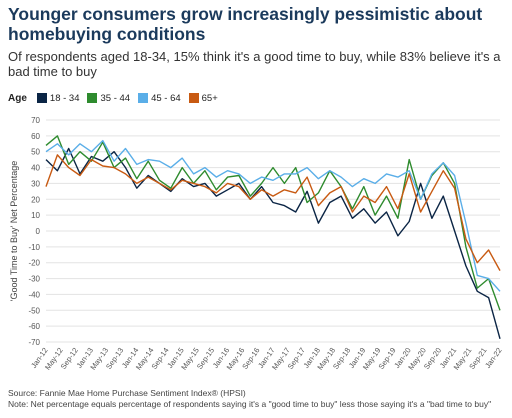  Describe the element at coordinates (35, 120) in the screenshot. I see `y-tick-label: 70` at that location.